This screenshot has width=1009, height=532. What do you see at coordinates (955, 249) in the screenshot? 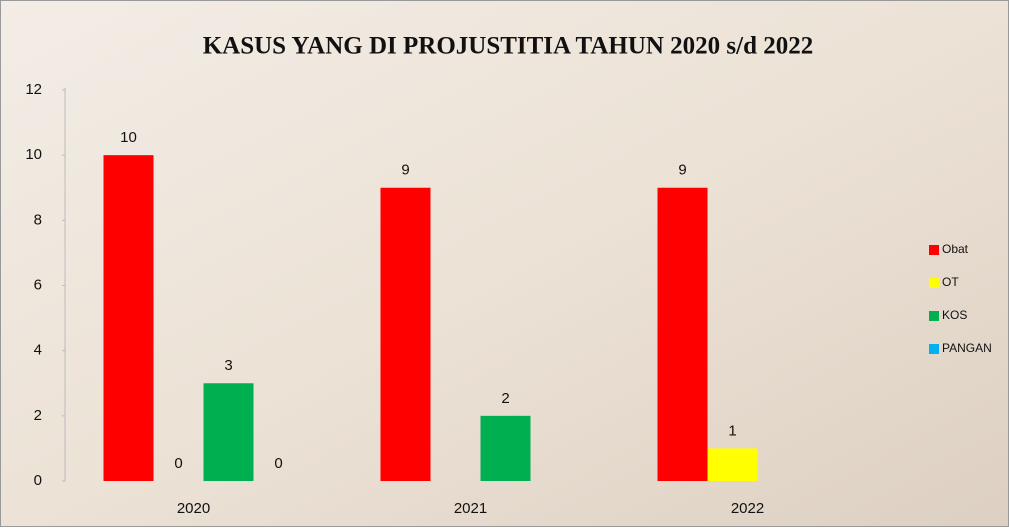
I see `legend-label: Obat` at bounding box center [955, 249].